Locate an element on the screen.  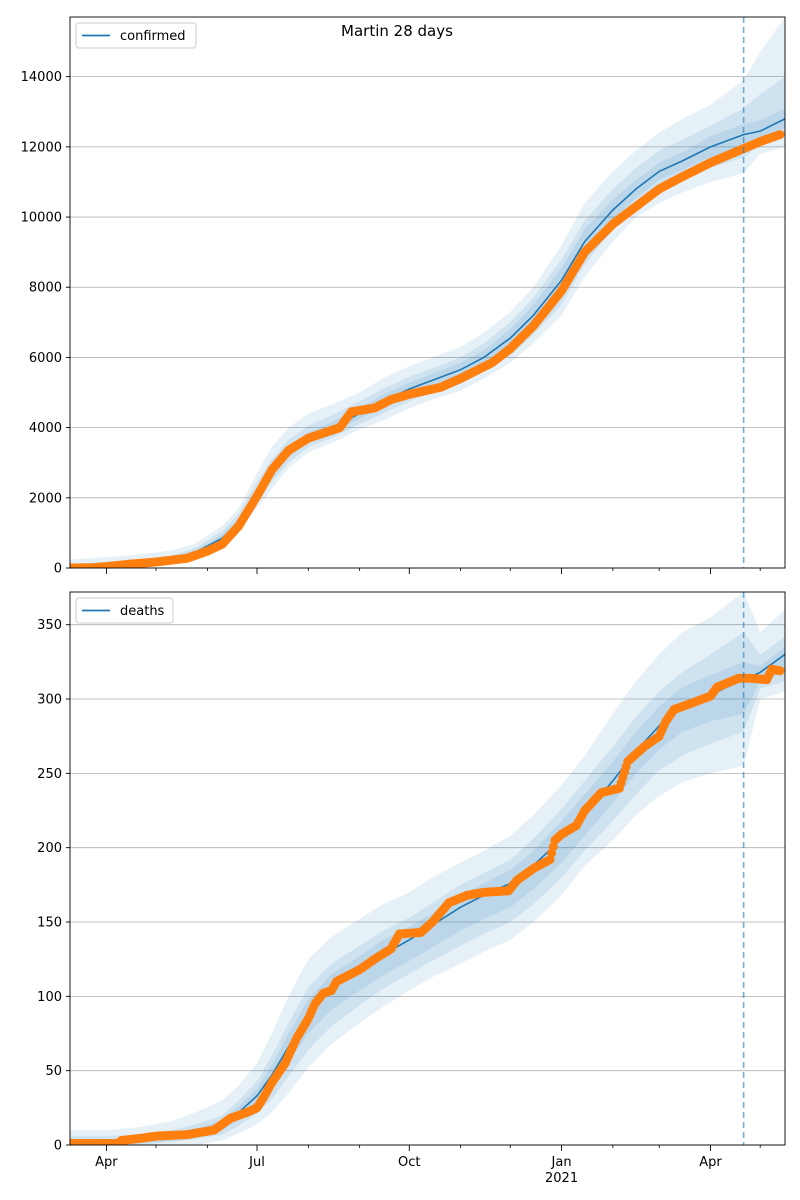
y-tick-label: 12000 is located at coordinates (41, 147).